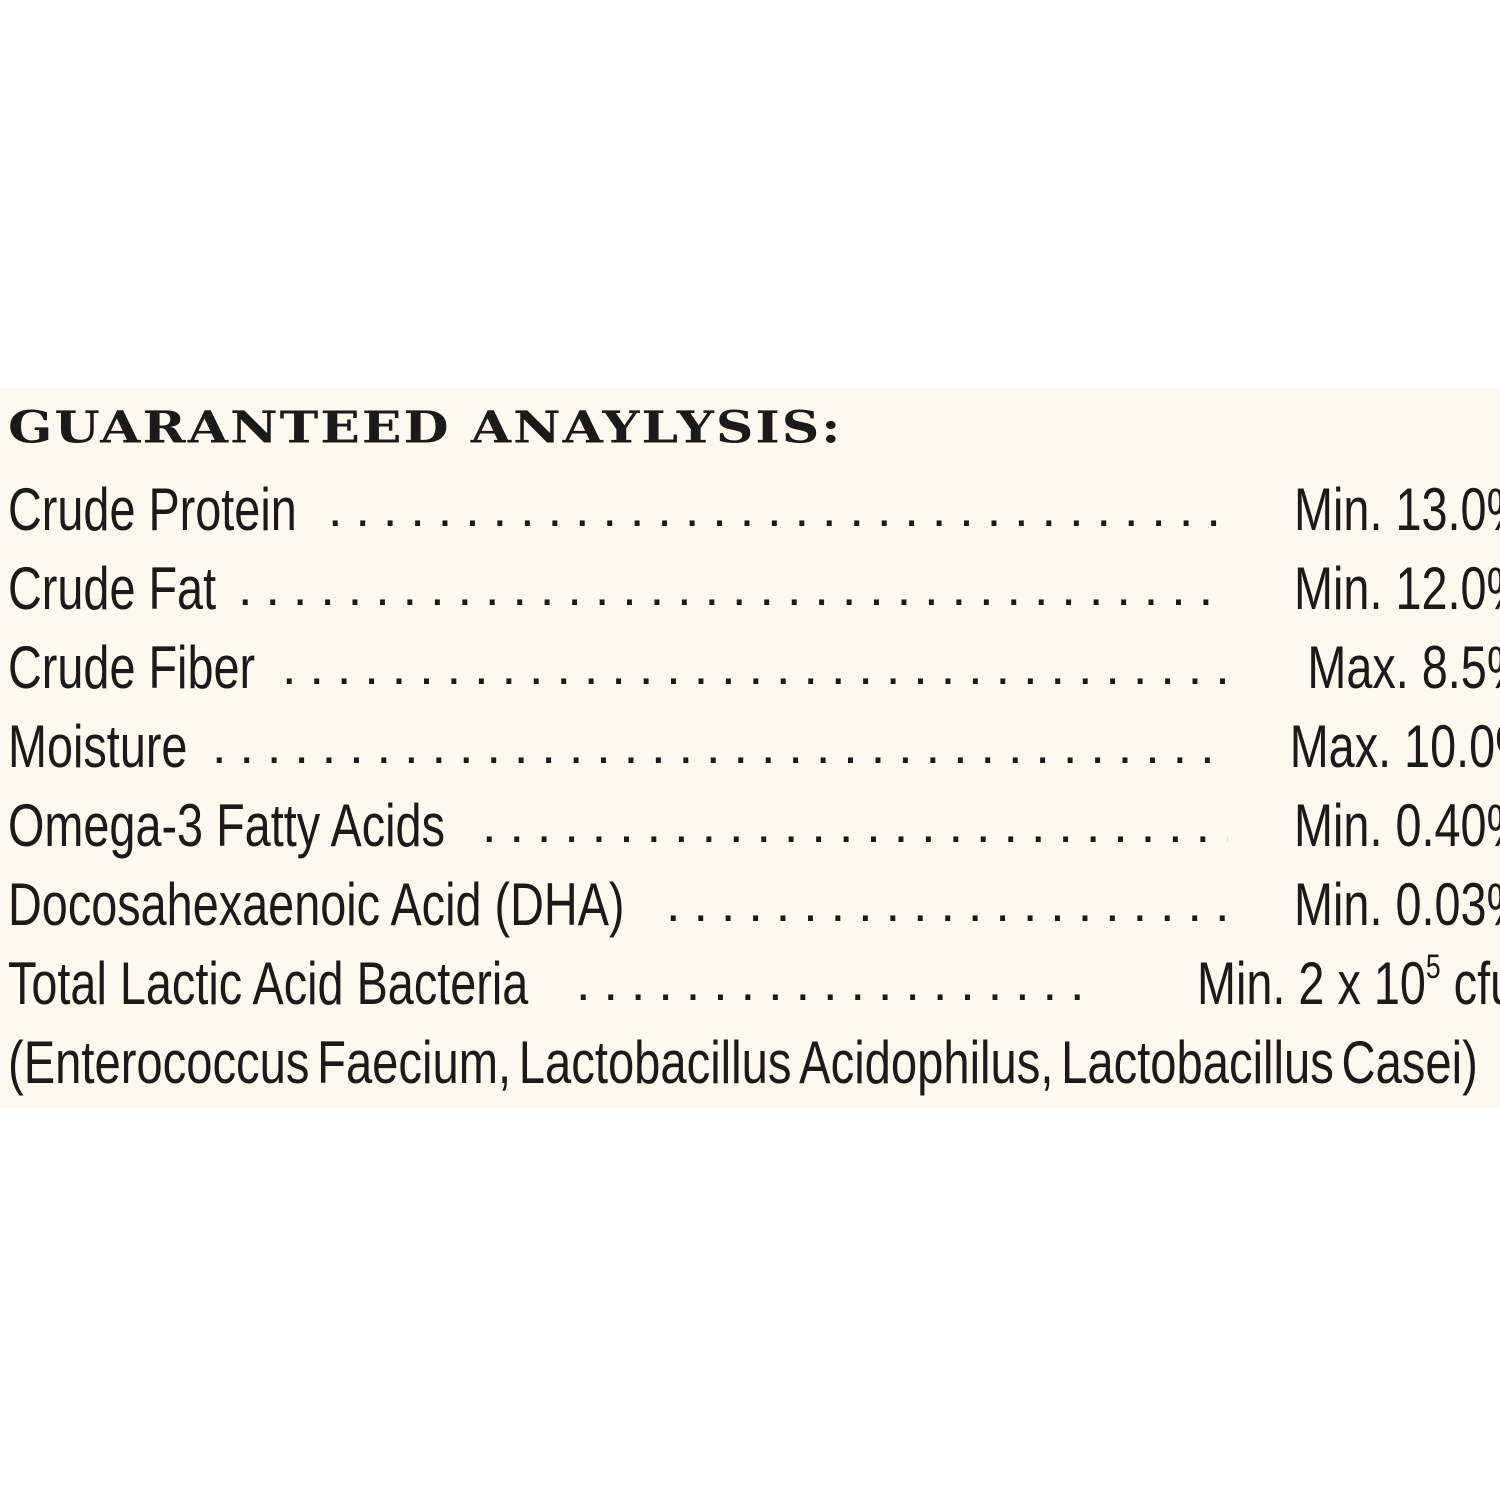 This screenshot has width=1500, height=1500. Describe the element at coordinates (1311, 983) in the screenshot. I see `value-prefix: Min. 2 x 10` at that location.